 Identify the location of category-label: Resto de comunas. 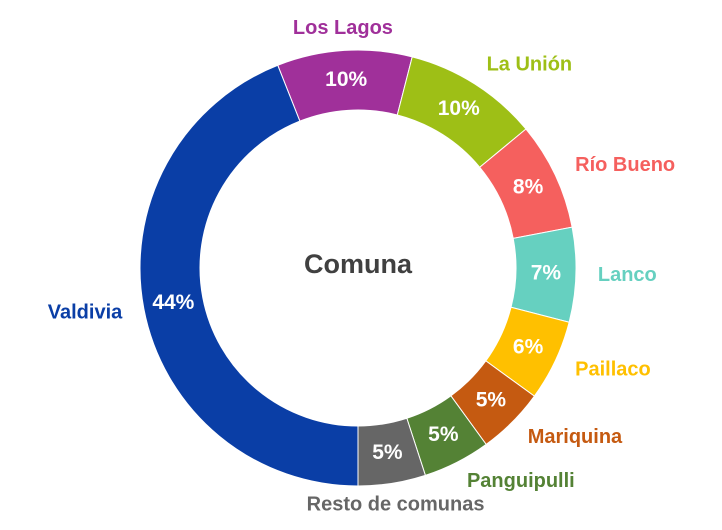
(396, 504).